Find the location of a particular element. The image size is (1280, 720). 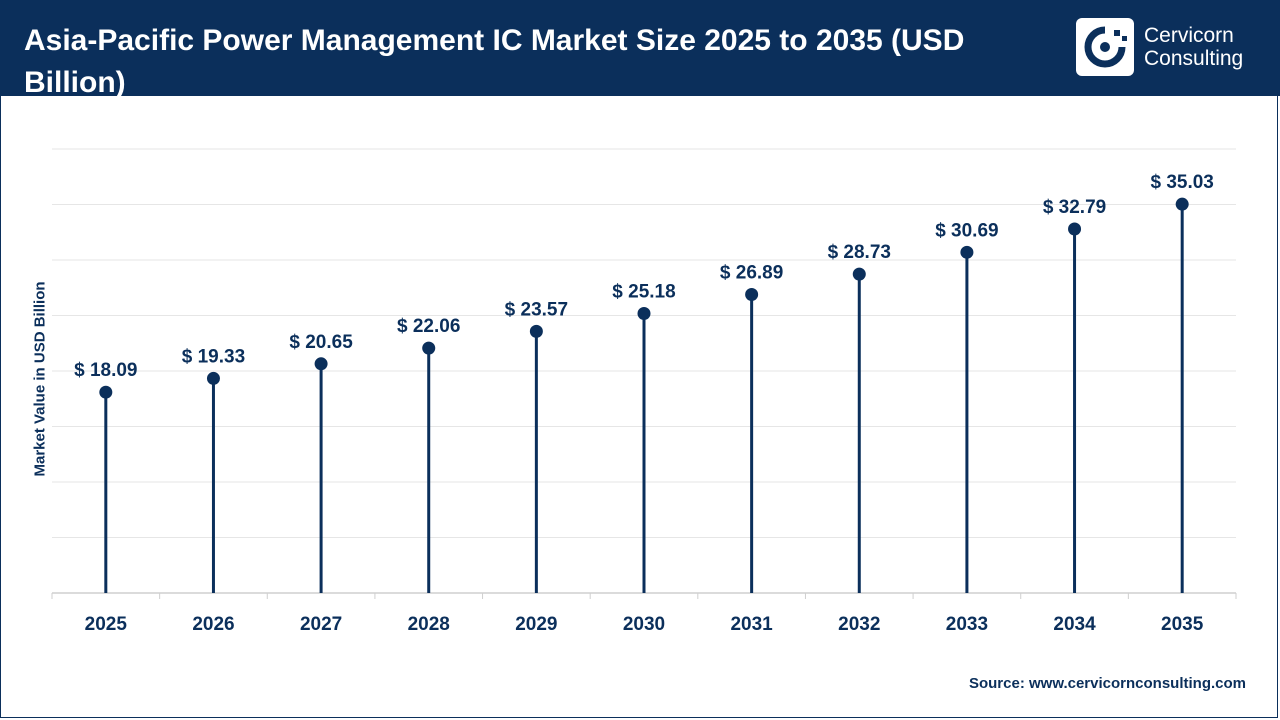

x-tick-label: 2026 is located at coordinates (213, 624).